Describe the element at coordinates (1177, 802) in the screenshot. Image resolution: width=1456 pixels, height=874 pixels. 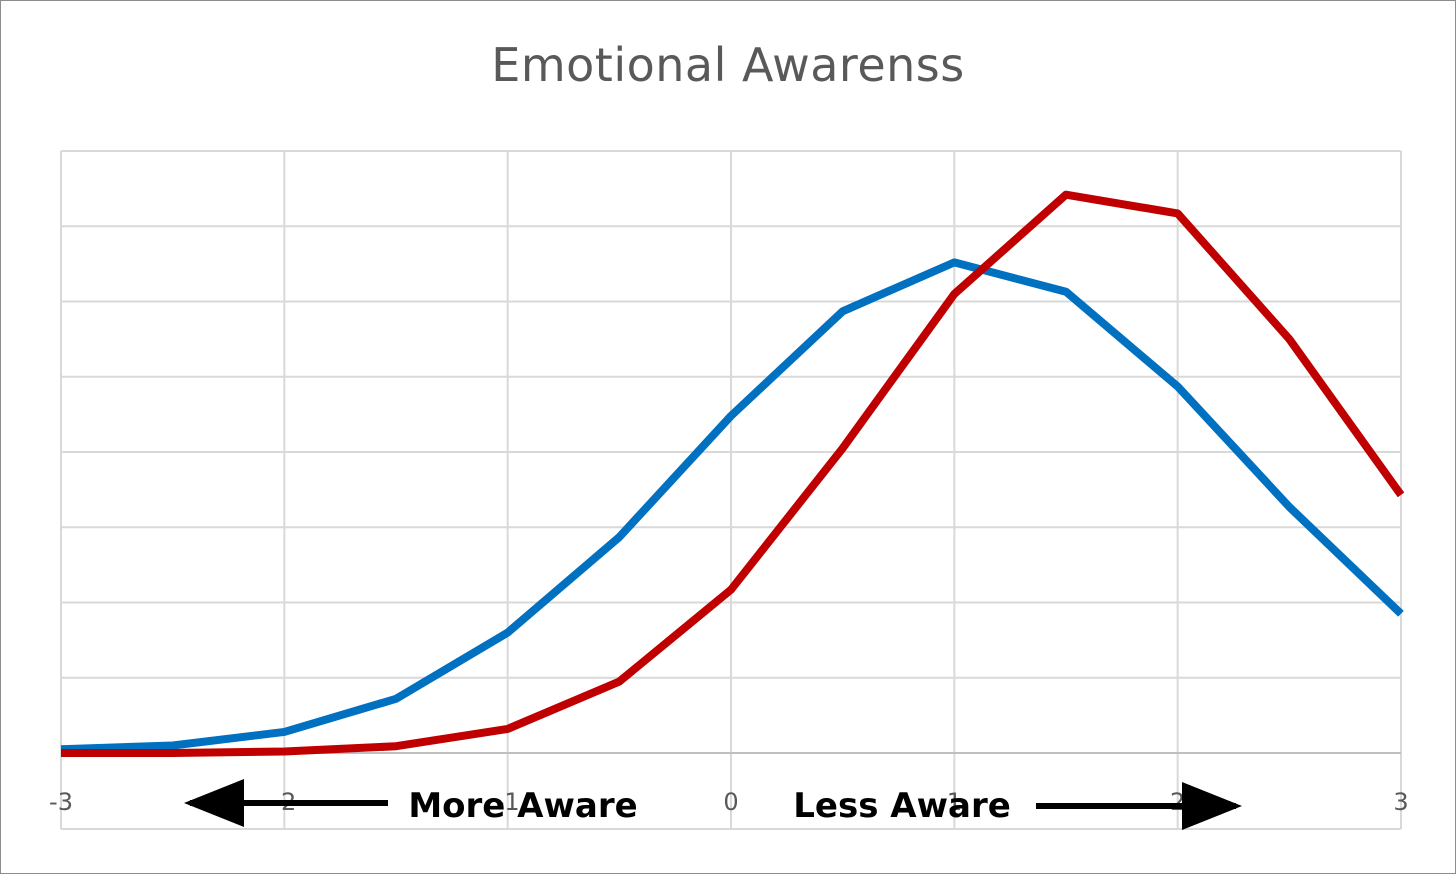
I see `x-tick-label: 2` at that location.